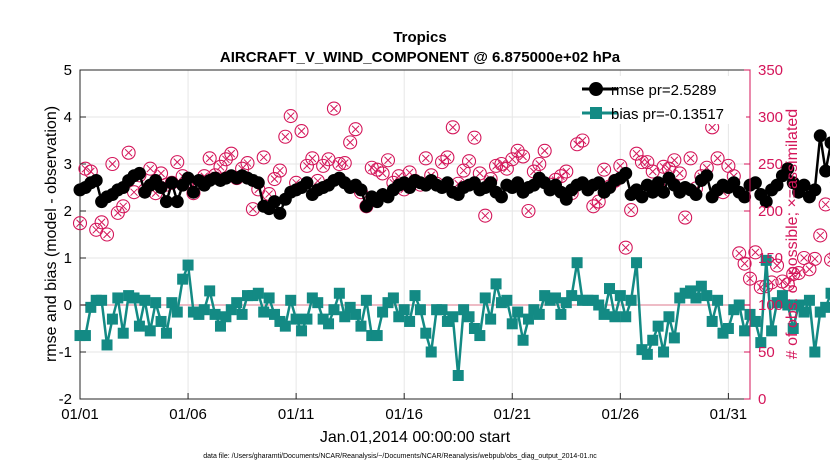 This screenshot has width=830, height=475. What do you see at coordinates (68, 211) in the screenshot?
I see `y-tick-label: 2` at bounding box center [68, 211].